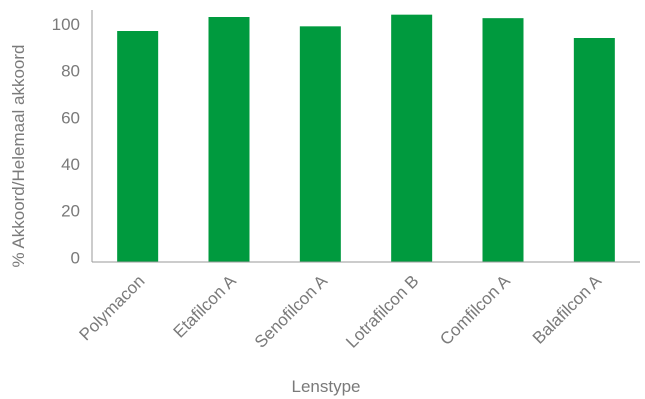 The image size is (645, 399). What do you see at coordinates (66, 24) in the screenshot?
I see `y-tick-label: 100` at bounding box center [66, 24].